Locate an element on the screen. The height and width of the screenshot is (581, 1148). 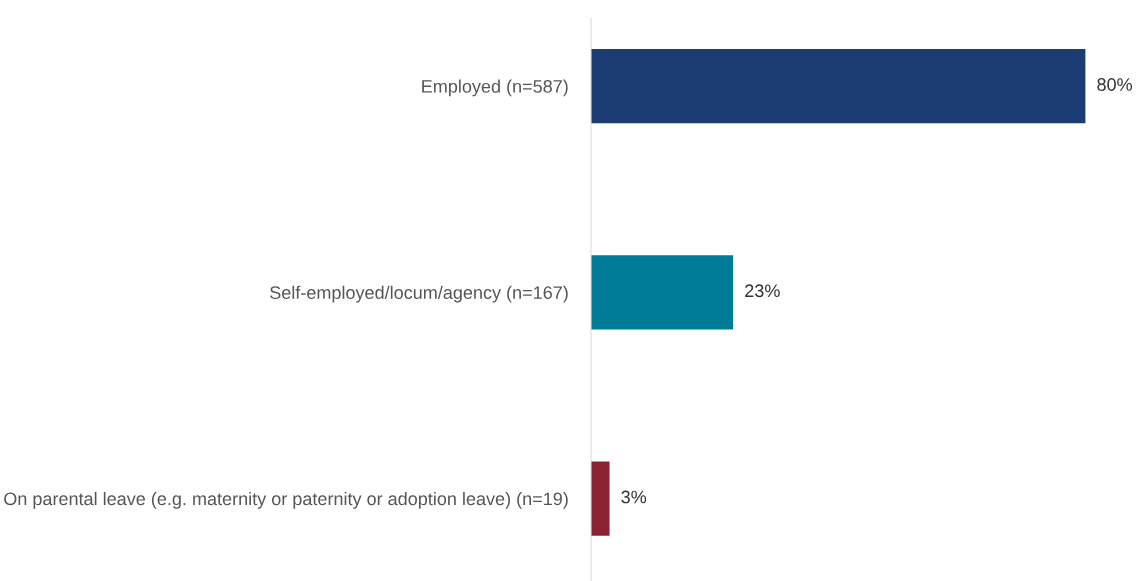
y-tick-label: Employed (n=587) is located at coordinates (495, 88).